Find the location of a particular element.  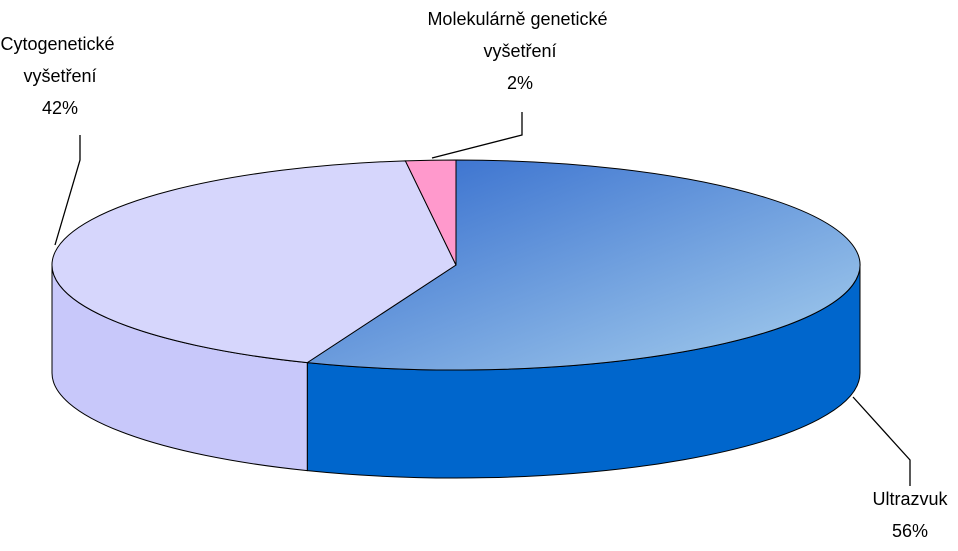

category-label: Molekulárně genetické vyšetření is located at coordinates (519, 35).